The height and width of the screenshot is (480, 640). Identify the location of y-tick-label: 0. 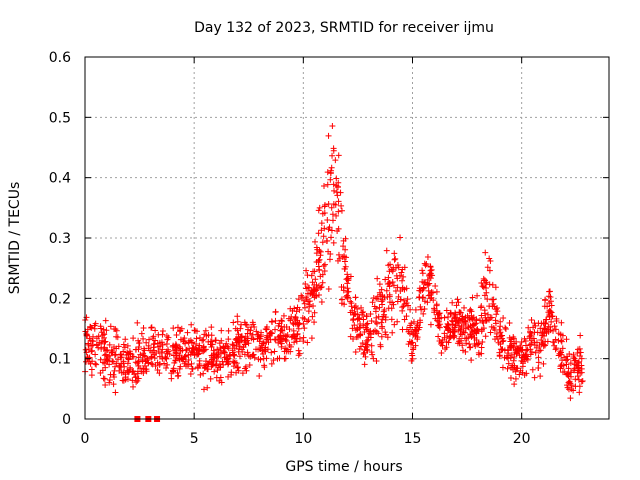
(66, 420).